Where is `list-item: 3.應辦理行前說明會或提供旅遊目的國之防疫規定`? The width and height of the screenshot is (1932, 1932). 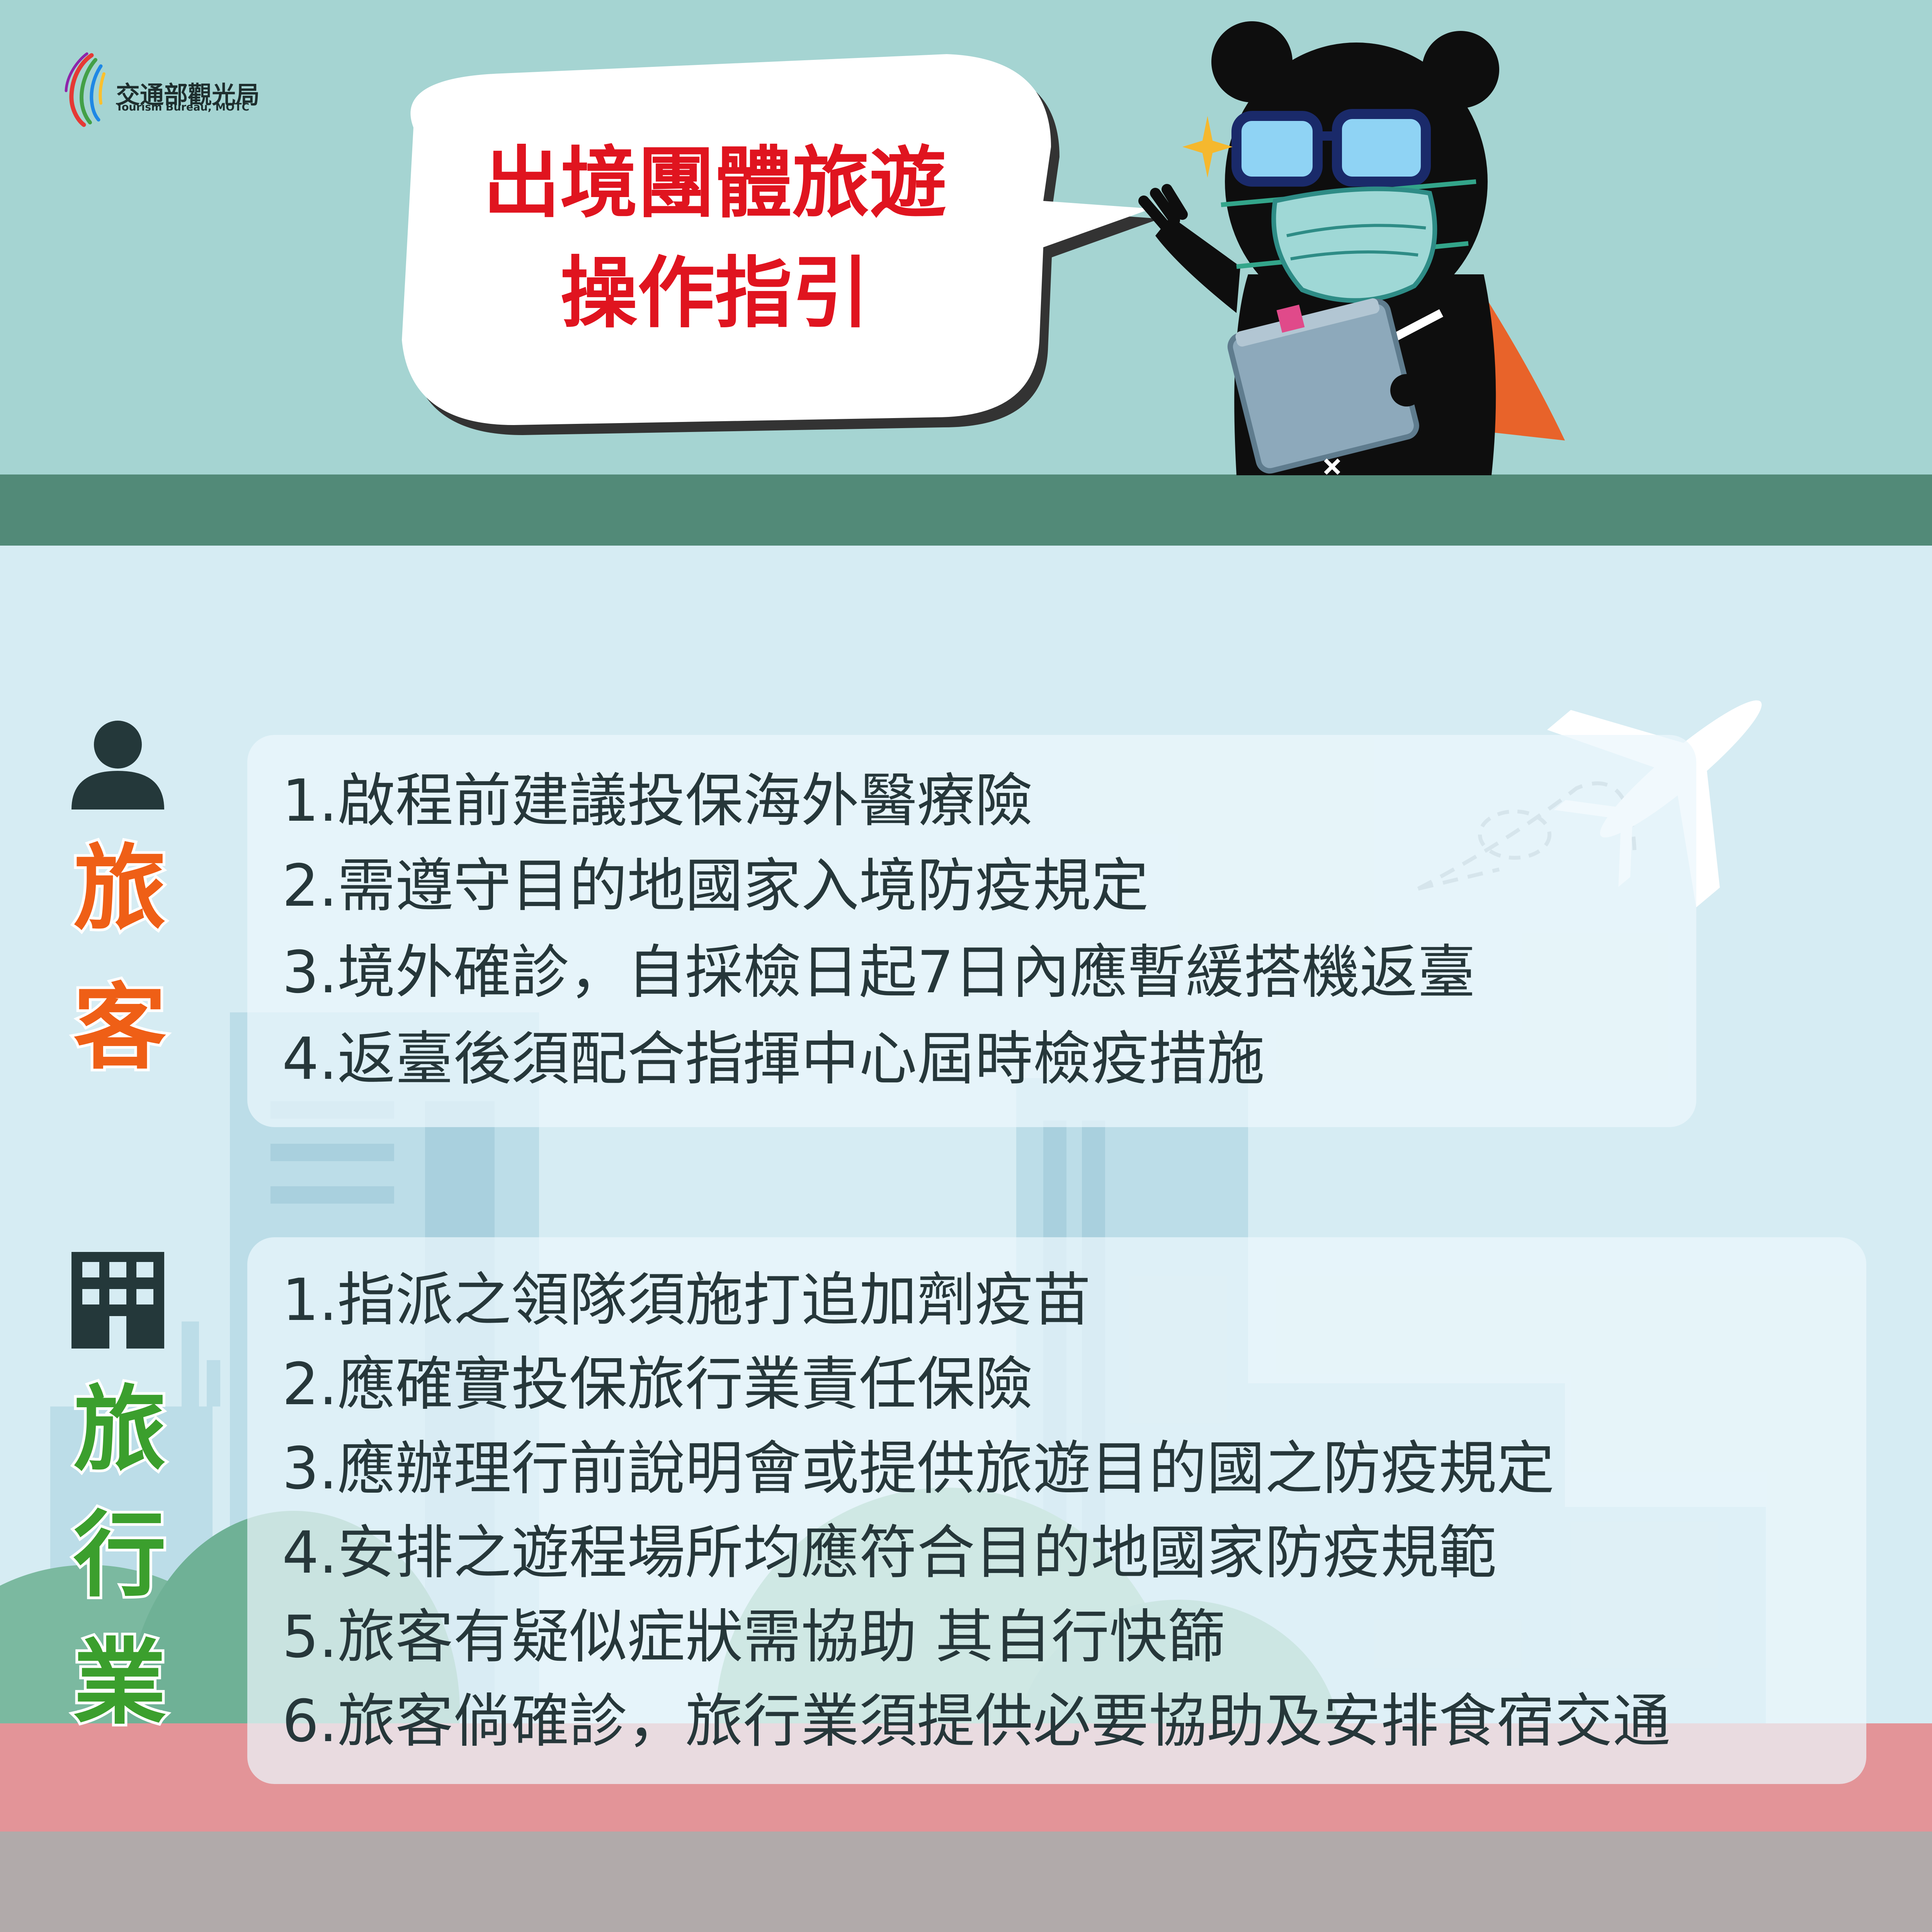
list-item: 3.應辦理行前說明會或提供旅遊目的國之防疫規定 is located at coordinates (919, 1468).